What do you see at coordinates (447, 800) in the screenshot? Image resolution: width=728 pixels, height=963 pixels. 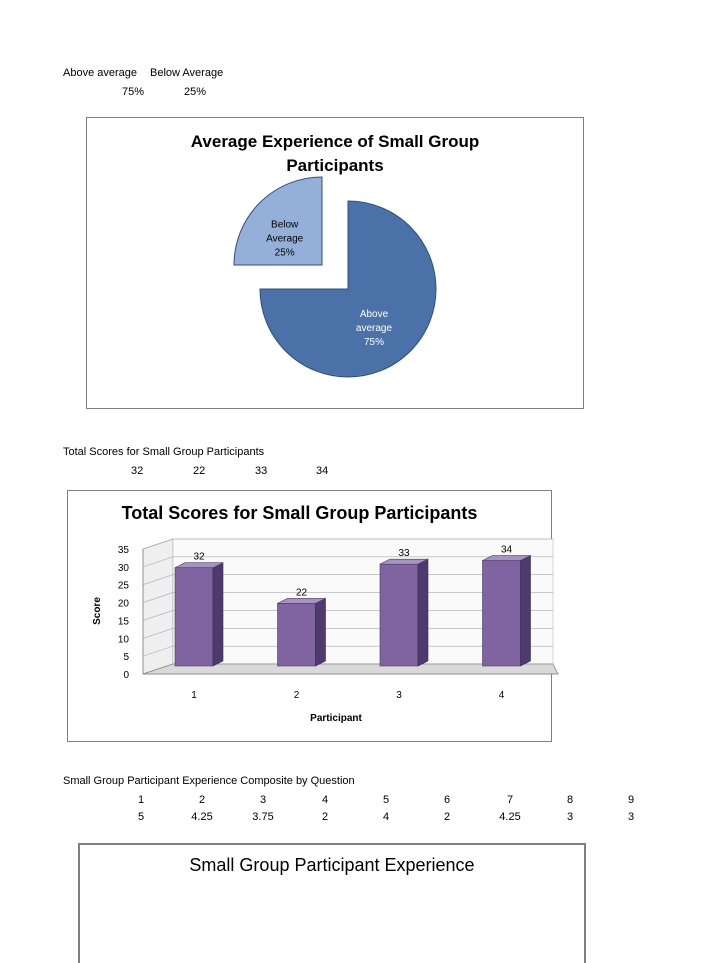 I see `composite-question-6: 6` at bounding box center [447, 800].